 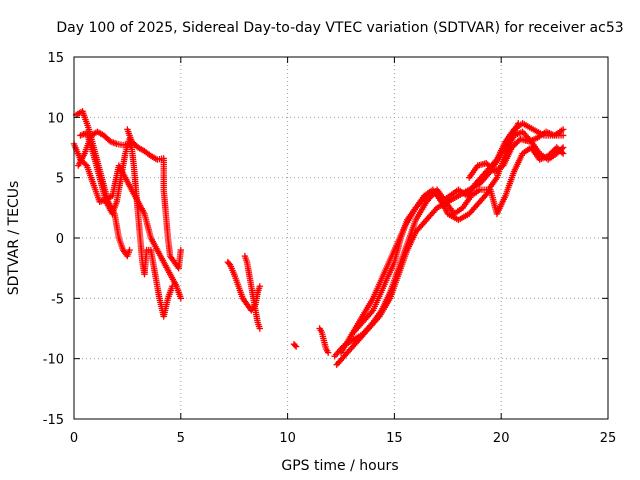 What do you see at coordinates (181, 438) in the screenshot?
I see `x-tick-label: 5` at bounding box center [181, 438].